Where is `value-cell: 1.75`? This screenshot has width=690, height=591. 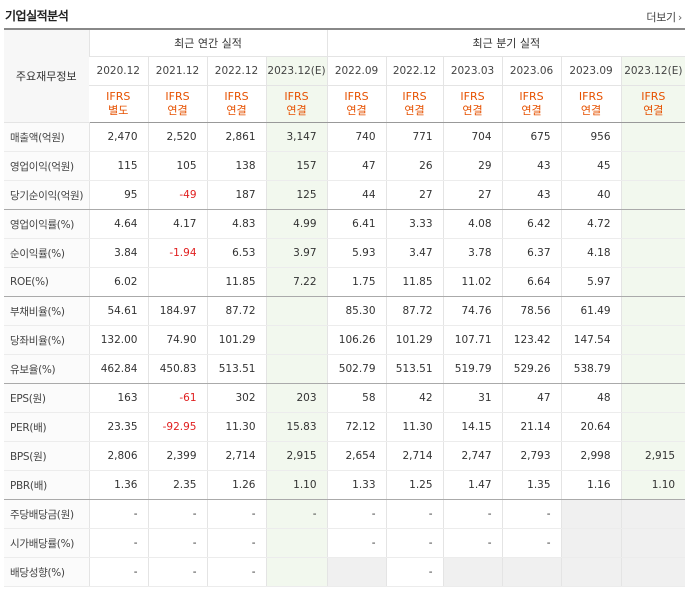
value-cell: 1.75 is located at coordinates (356, 282).